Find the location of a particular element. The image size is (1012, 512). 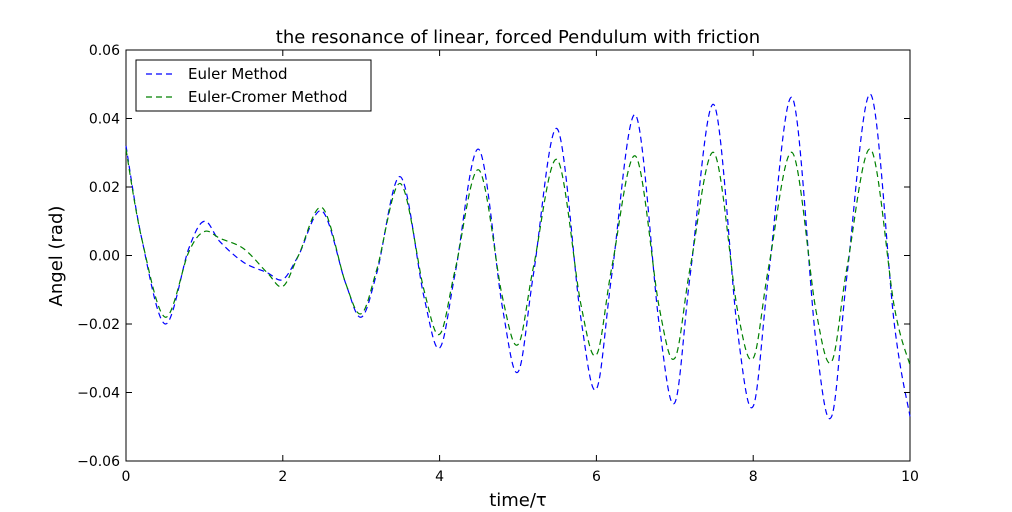

x-axis-label: time/τ is located at coordinates (518, 500).